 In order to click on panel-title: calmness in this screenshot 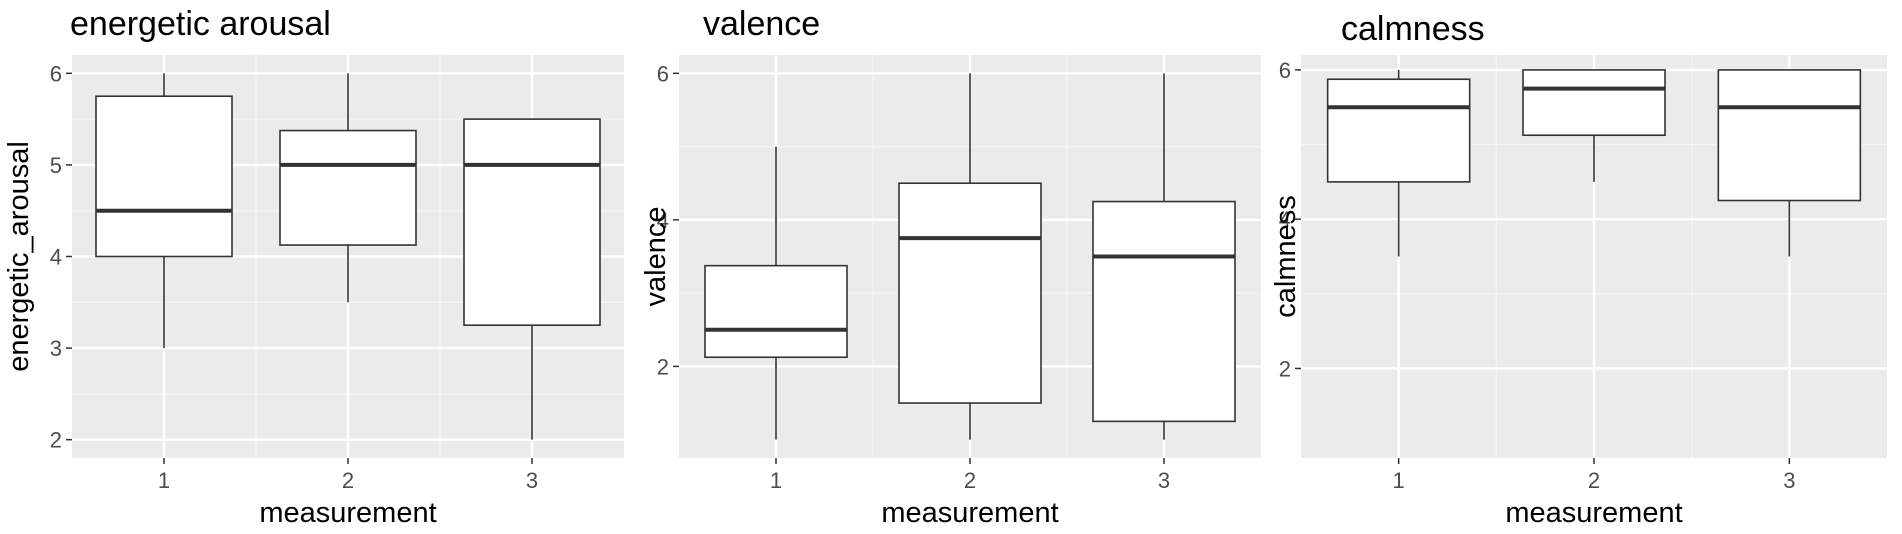, I will do `click(1413, 29)`.